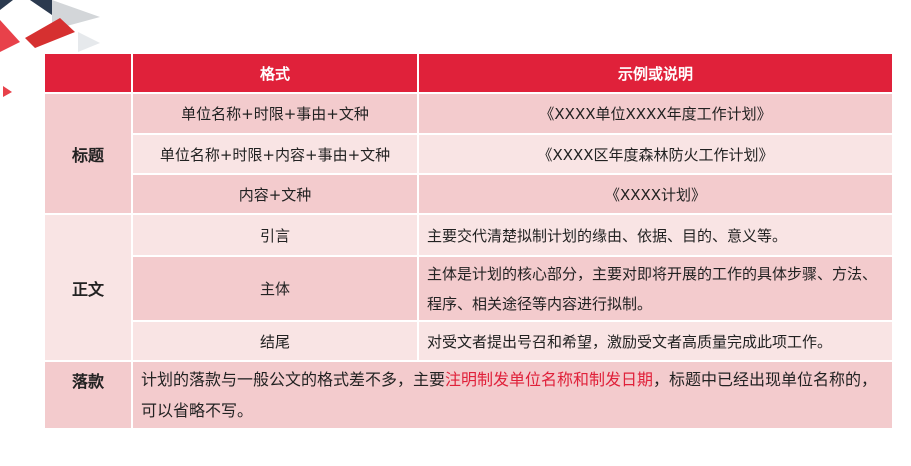 This screenshot has width=911, height=466. I want to click on header-format: 格式, so click(275, 73).